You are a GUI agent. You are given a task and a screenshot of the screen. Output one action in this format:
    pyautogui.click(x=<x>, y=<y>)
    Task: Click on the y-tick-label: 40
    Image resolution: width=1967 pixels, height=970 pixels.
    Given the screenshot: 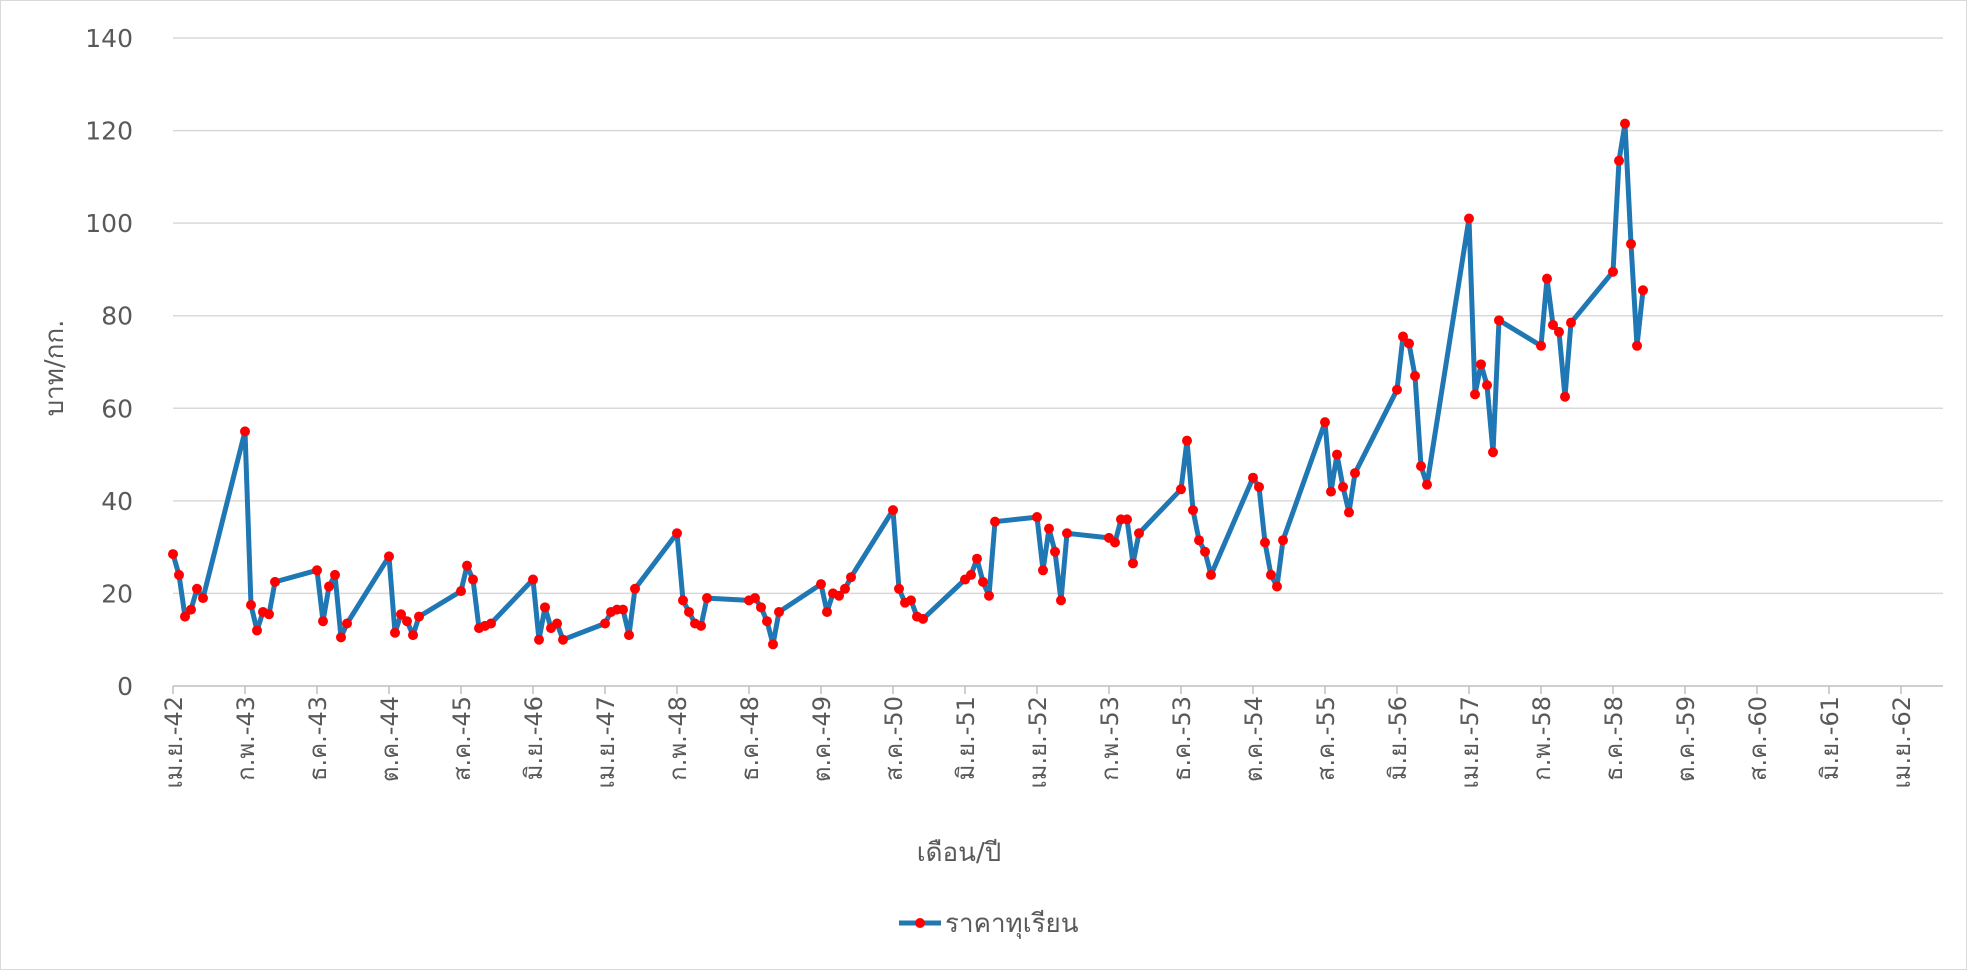 What is the action you would take?
    pyautogui.click(x=117, y=501)
    